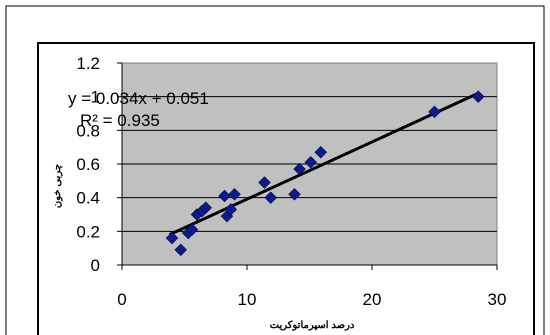  I want to click on y-tick-label: 0.6, so click(88, 164).